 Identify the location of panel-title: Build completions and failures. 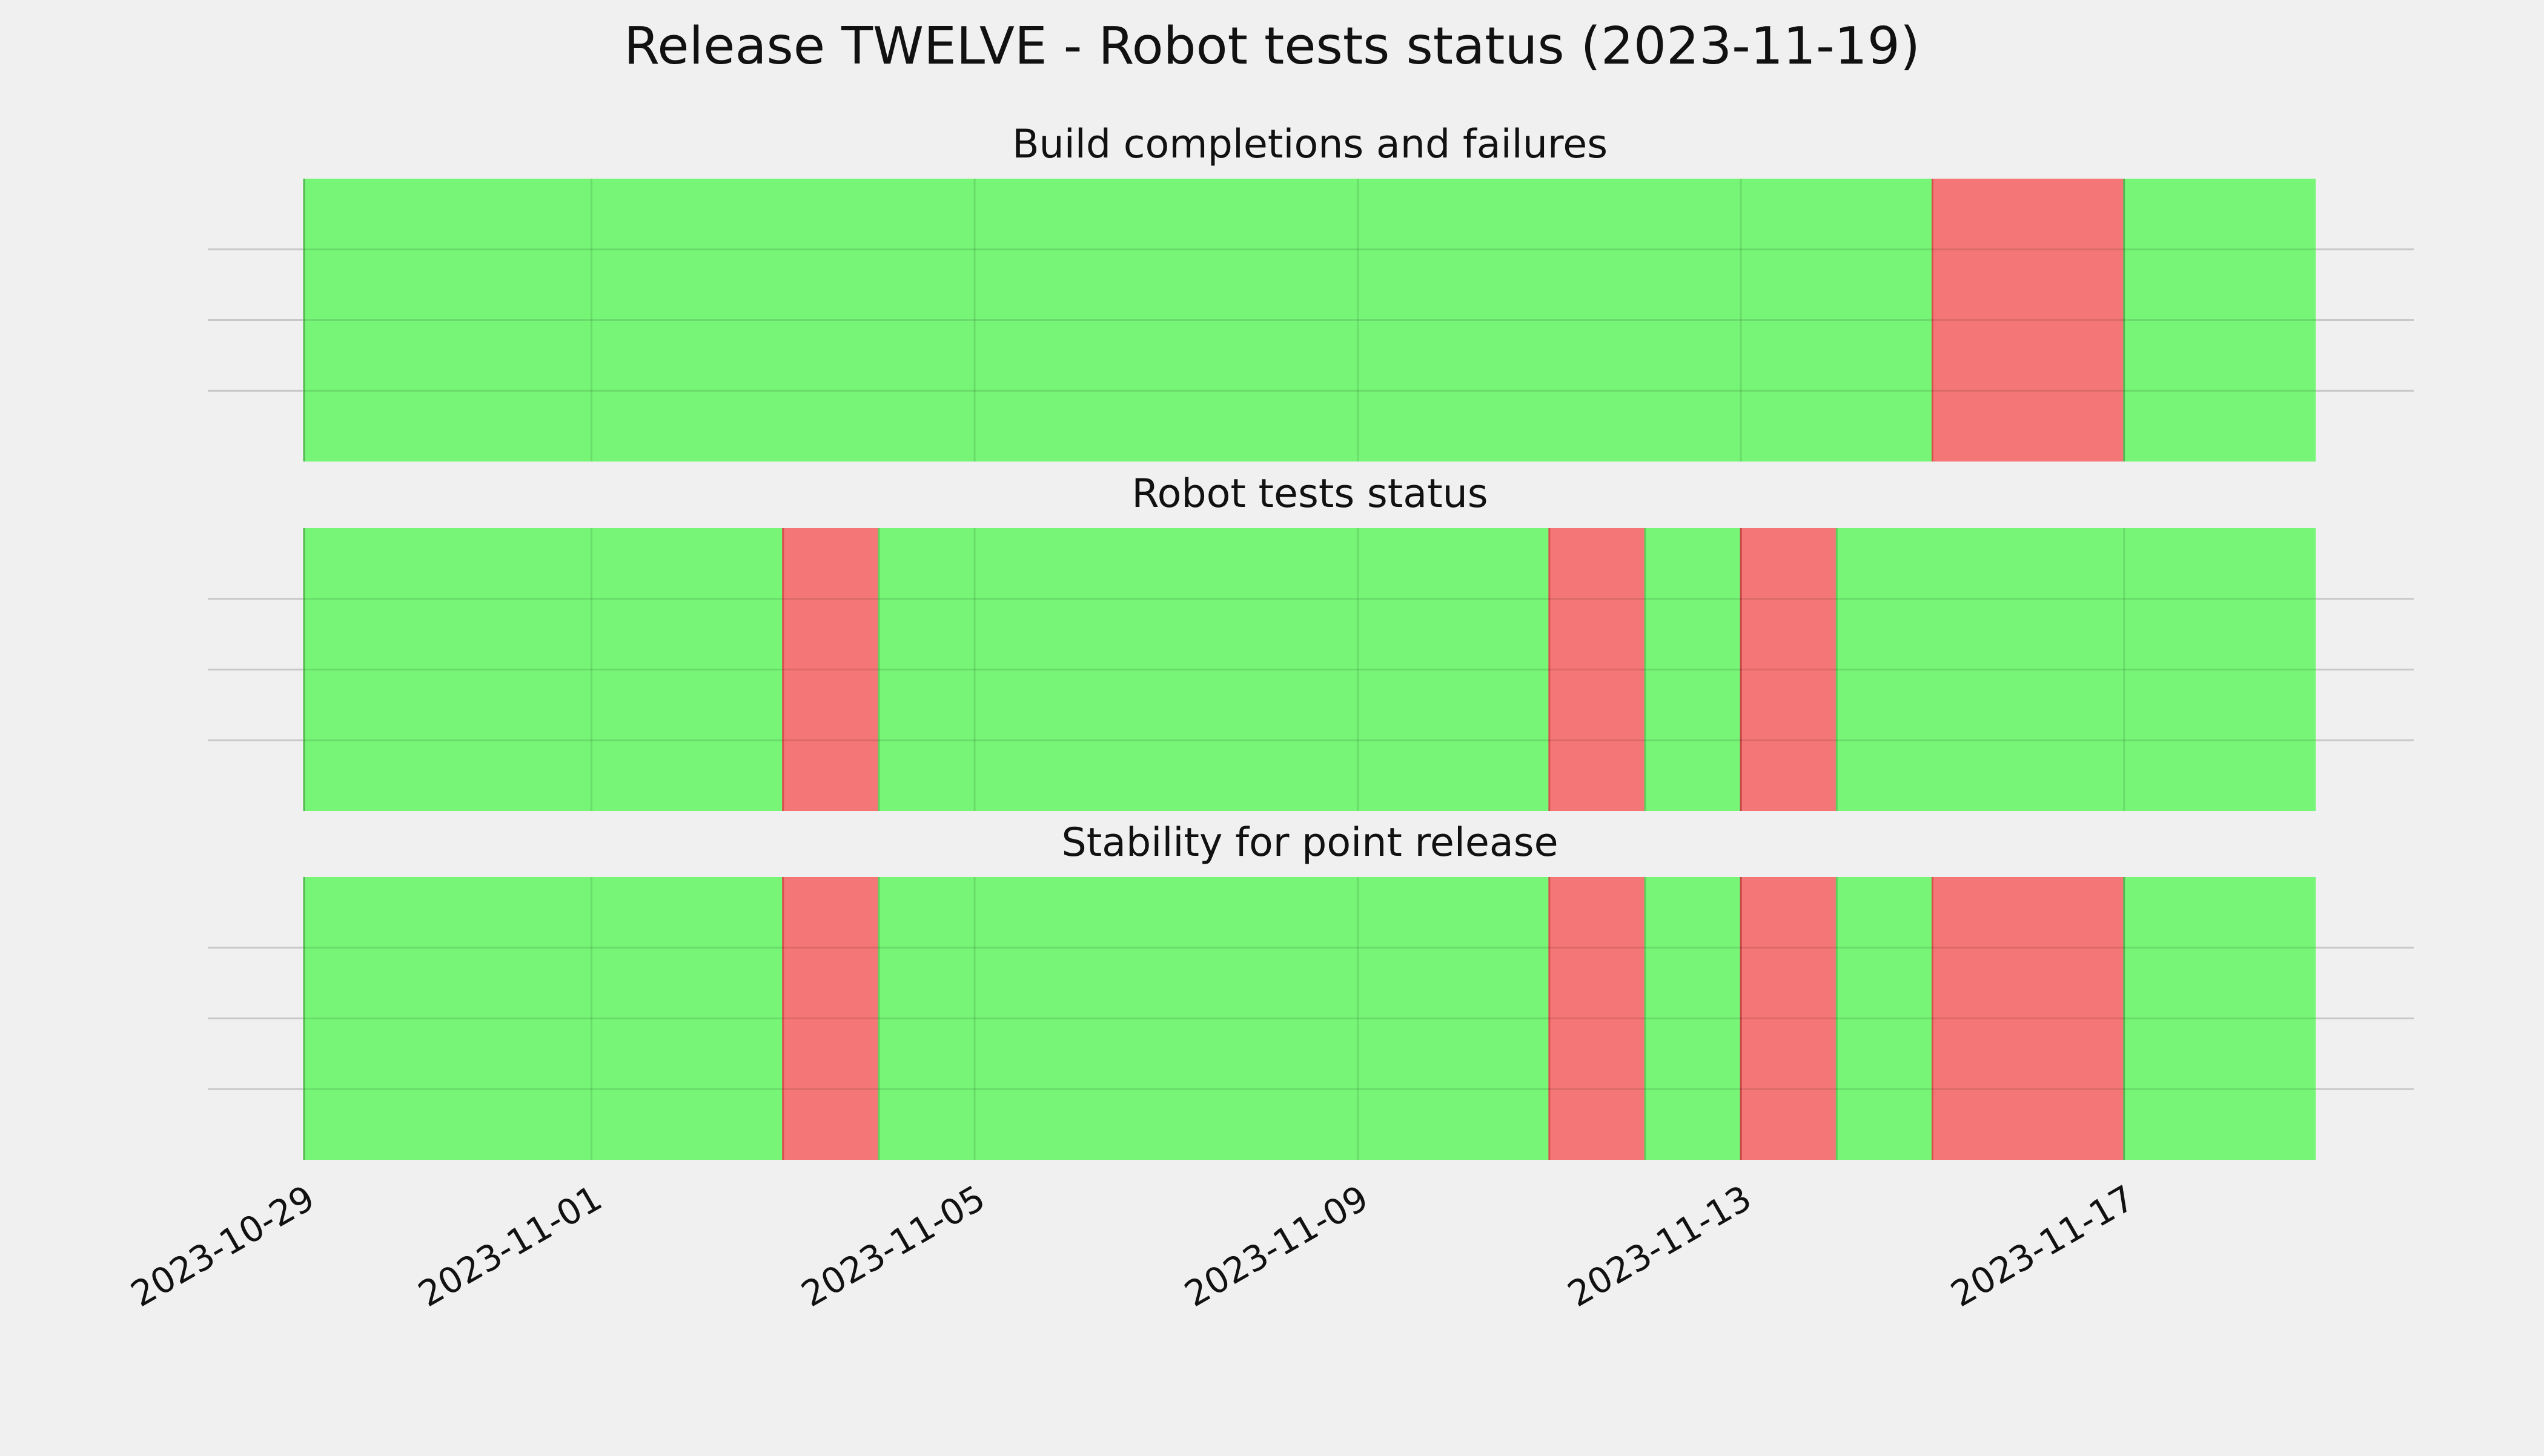
(1310, 144).